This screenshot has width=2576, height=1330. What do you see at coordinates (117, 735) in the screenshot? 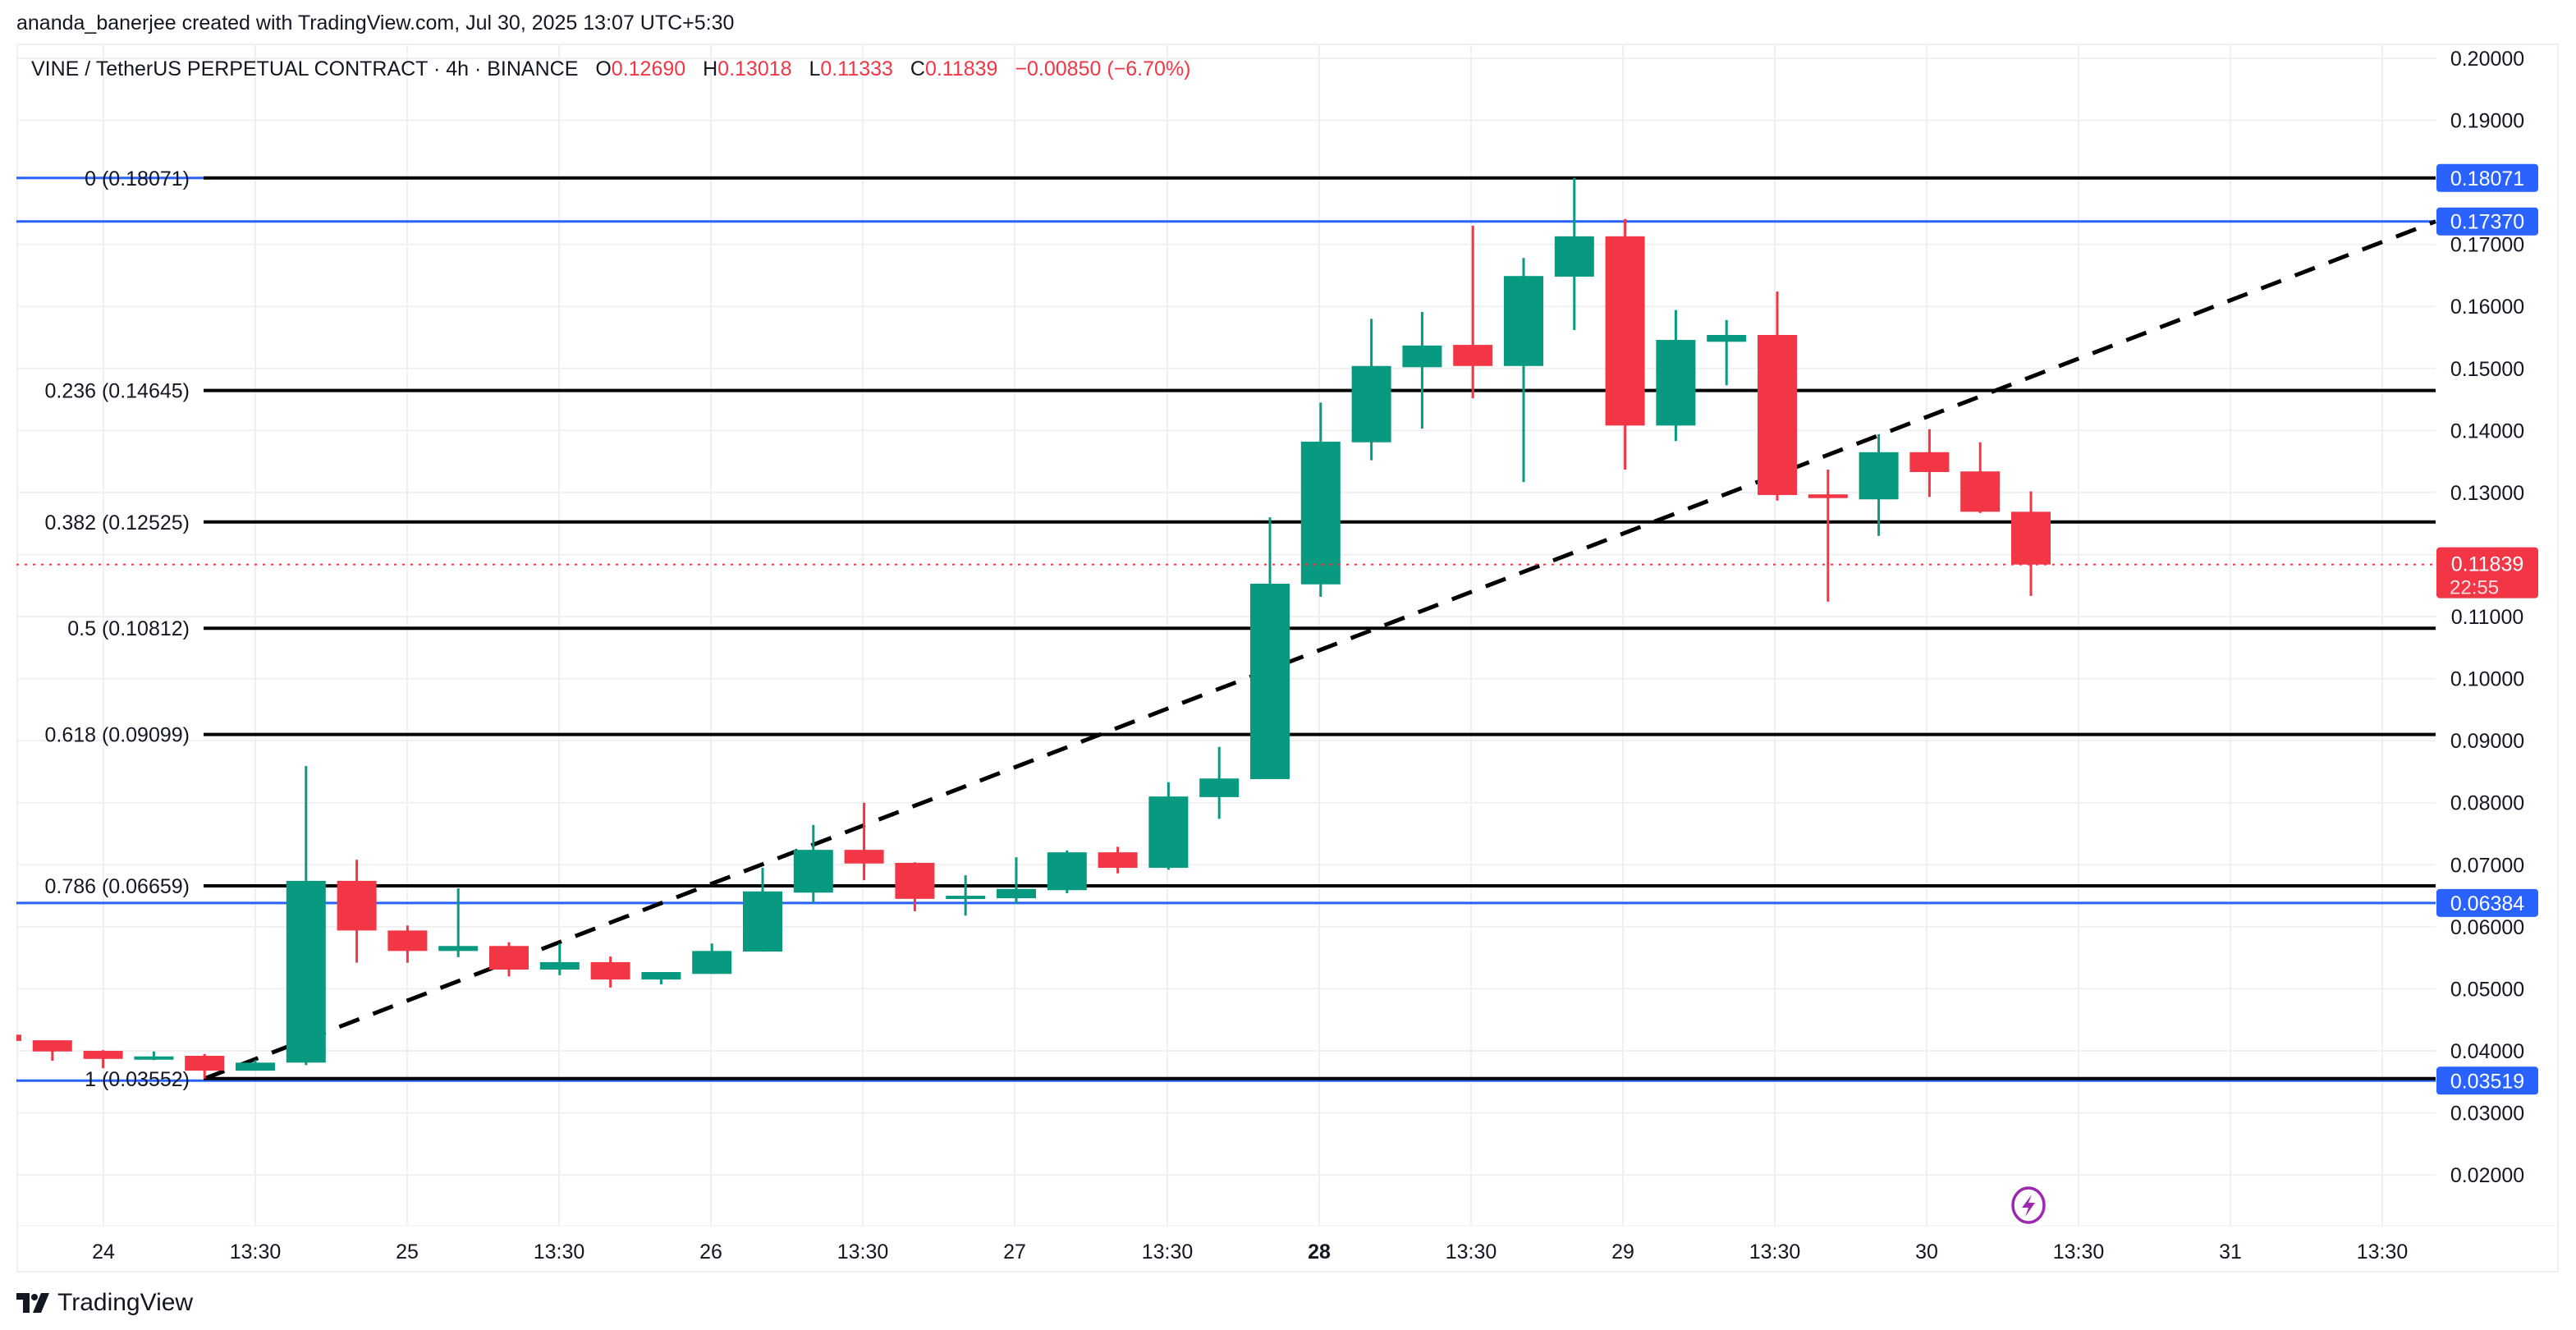
I see `fib-level-label: 0.618 (0.09099)` at bounding box center [117, 735].